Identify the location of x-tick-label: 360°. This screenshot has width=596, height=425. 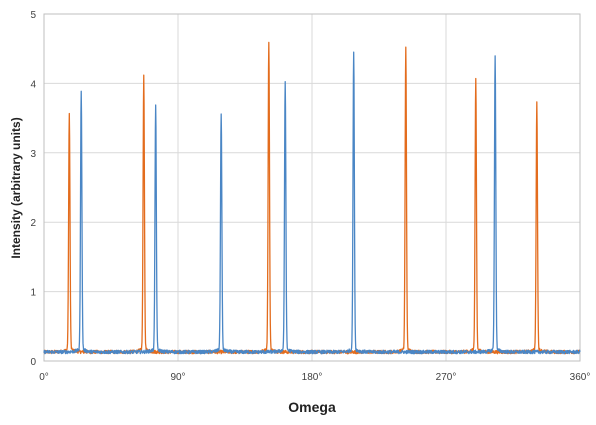
(580, 377).